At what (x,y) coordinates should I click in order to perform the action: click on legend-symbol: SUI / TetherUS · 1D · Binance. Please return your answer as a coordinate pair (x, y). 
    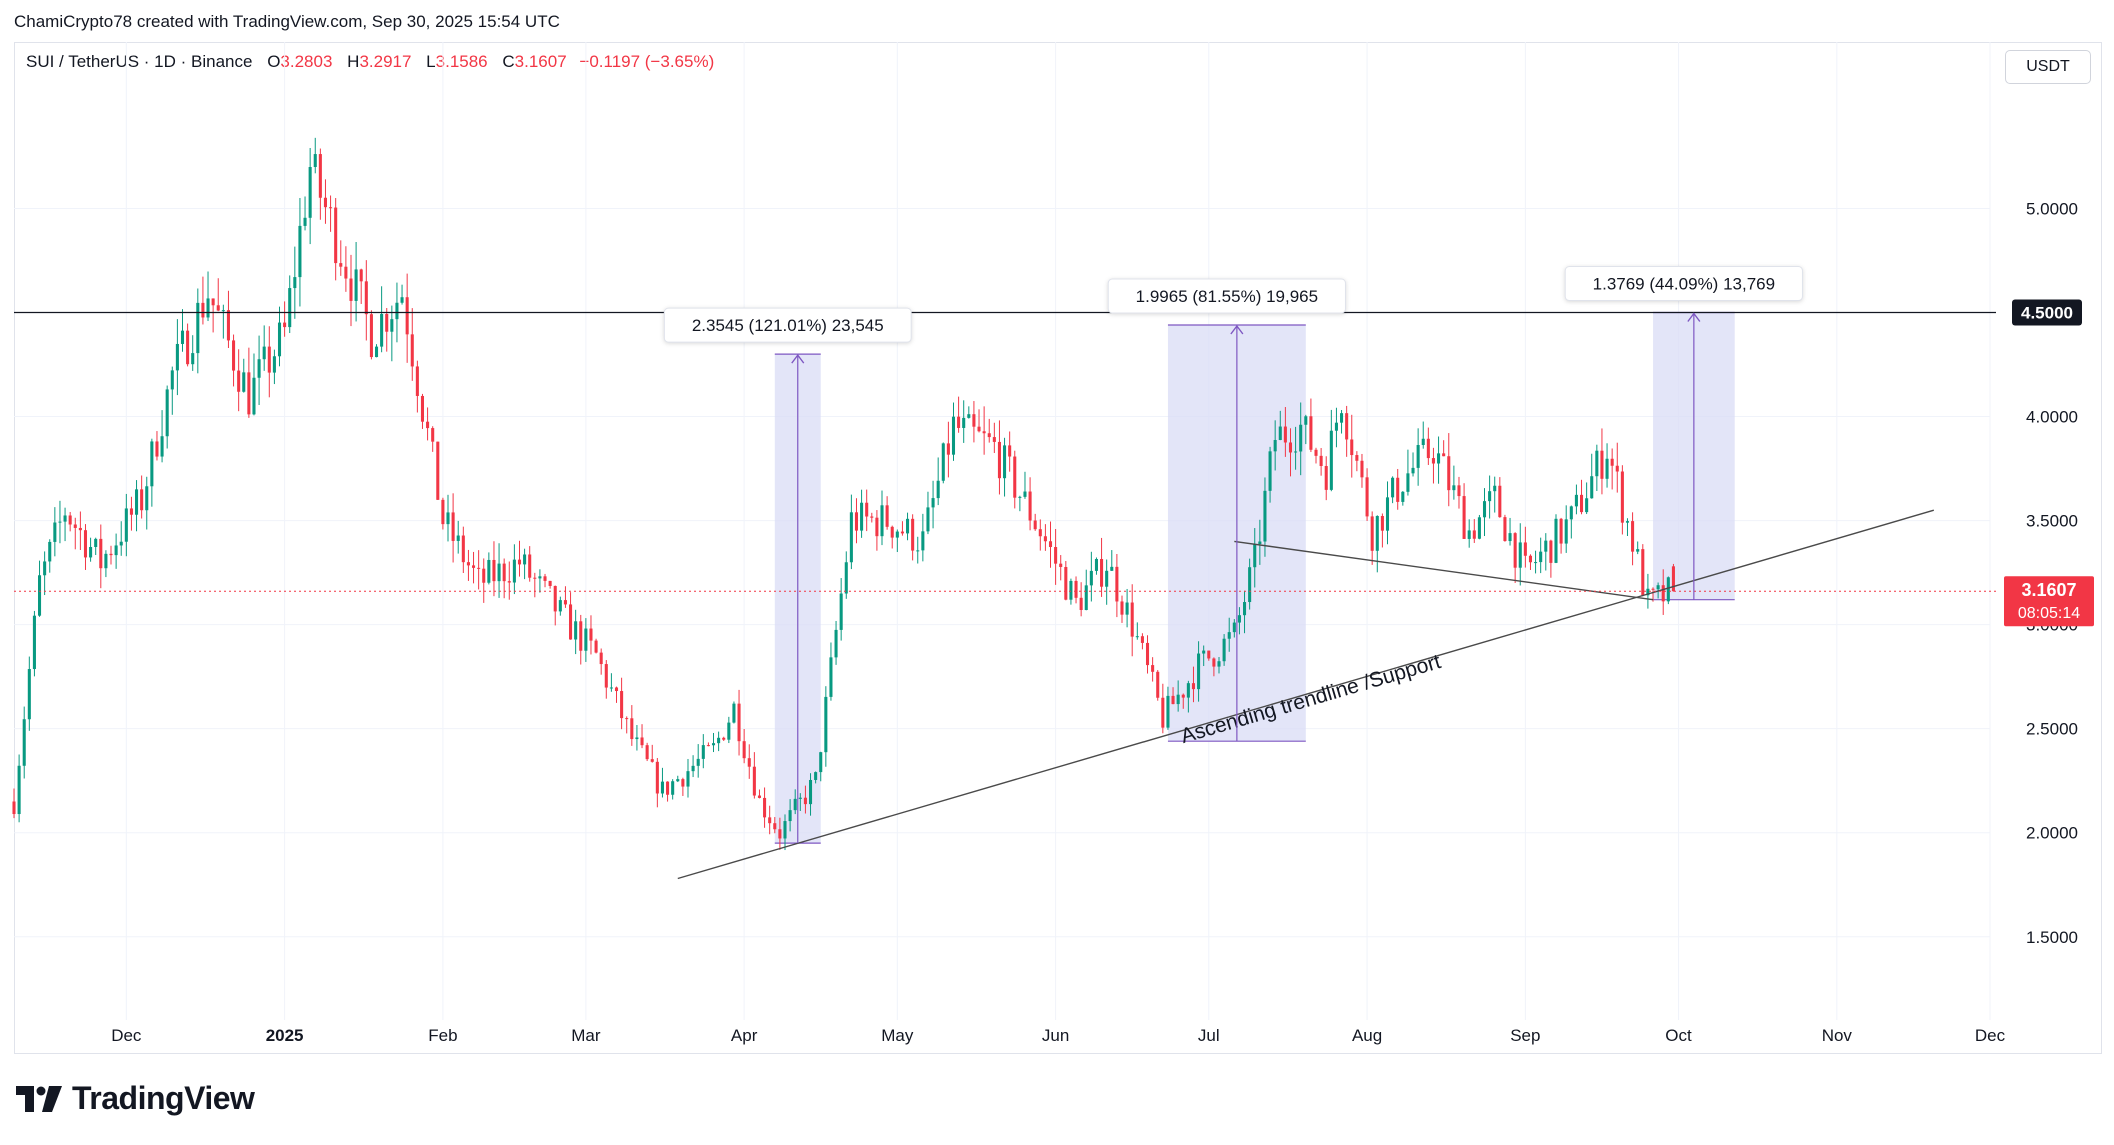
    Looking at the image, I should click on (139, 61).